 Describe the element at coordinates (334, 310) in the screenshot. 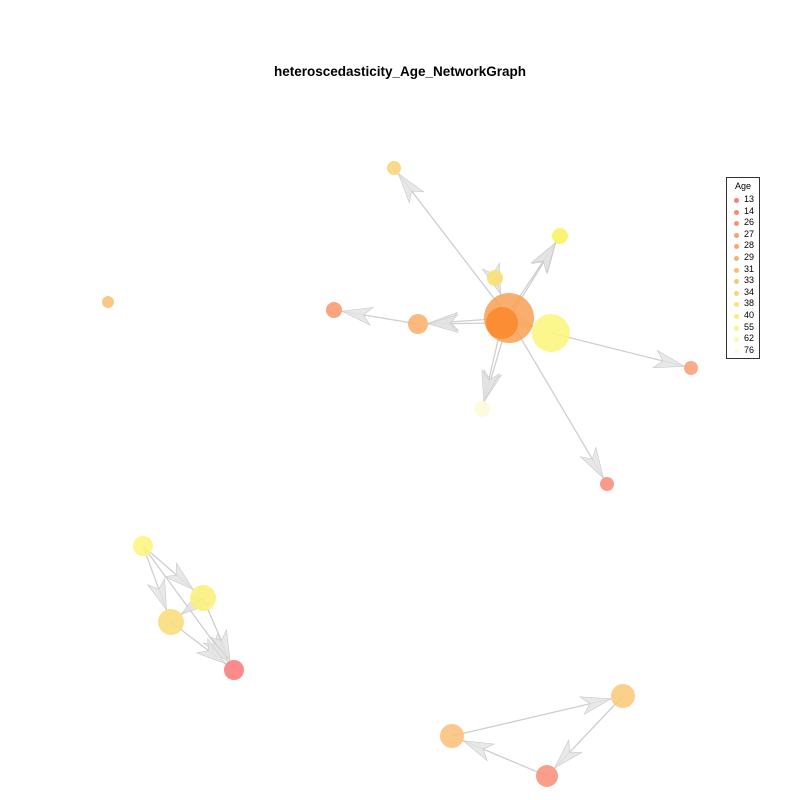

I see `node-far-left-red` at that location.